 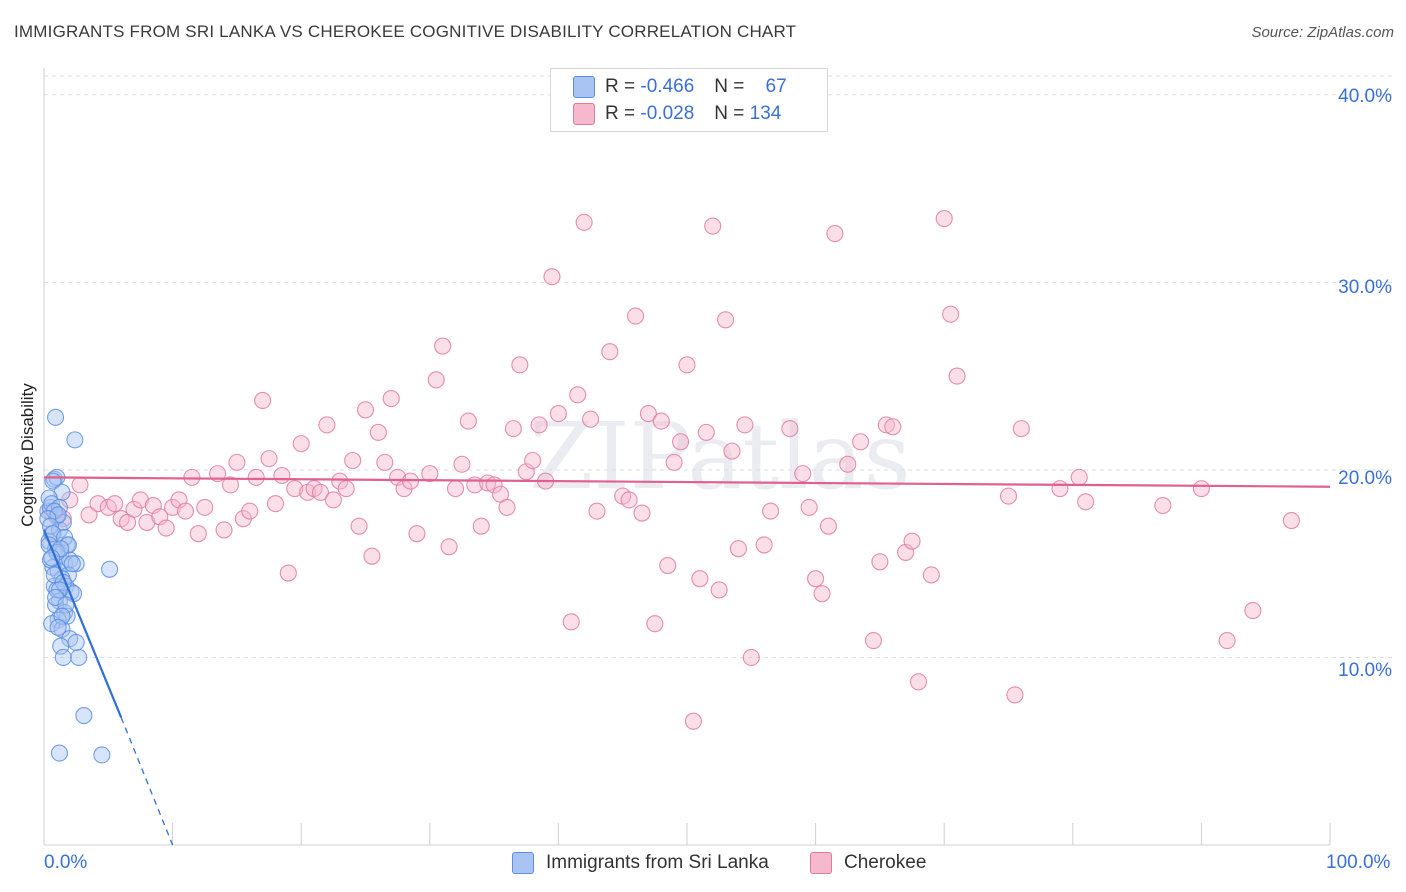 I want to click on legend-swatch-cherokee, so click(x=584, y=114).